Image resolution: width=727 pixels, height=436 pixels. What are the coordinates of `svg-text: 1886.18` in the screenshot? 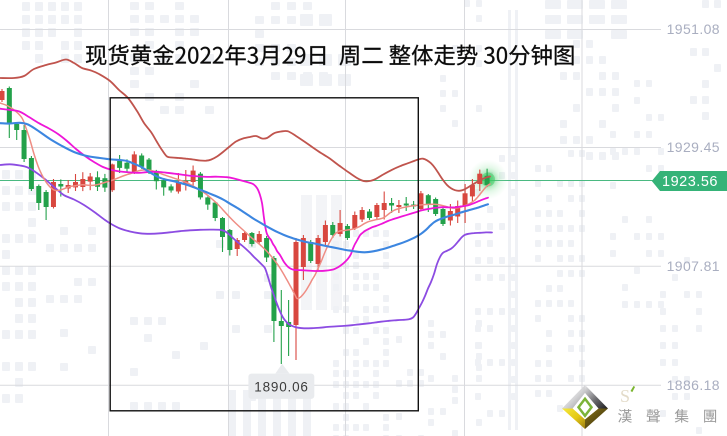 It's located at (693, 385).